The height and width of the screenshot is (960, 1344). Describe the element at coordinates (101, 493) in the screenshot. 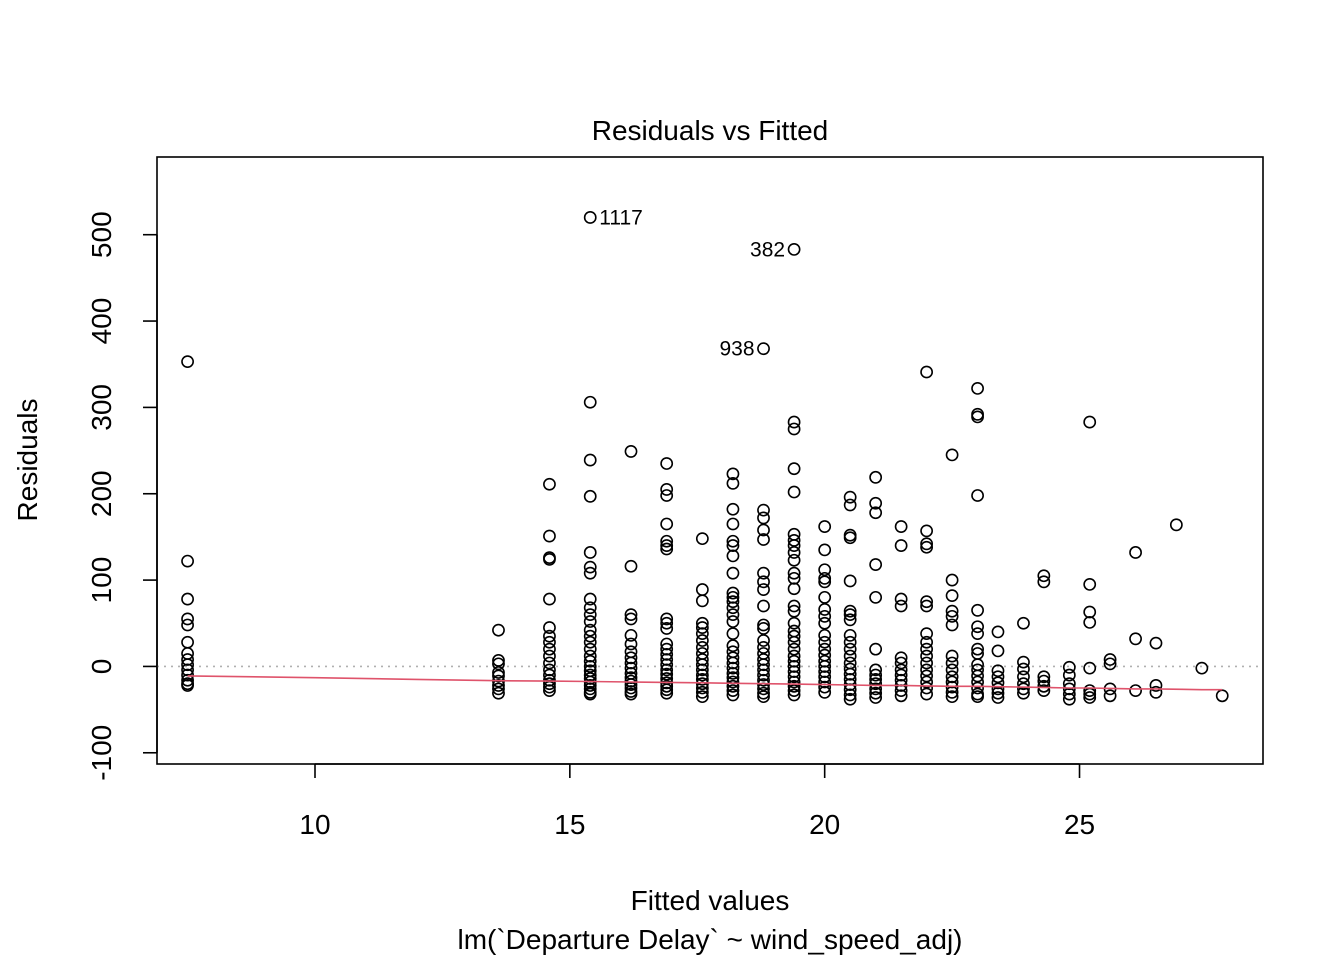

I see `y-tick-label: 200` at that location.